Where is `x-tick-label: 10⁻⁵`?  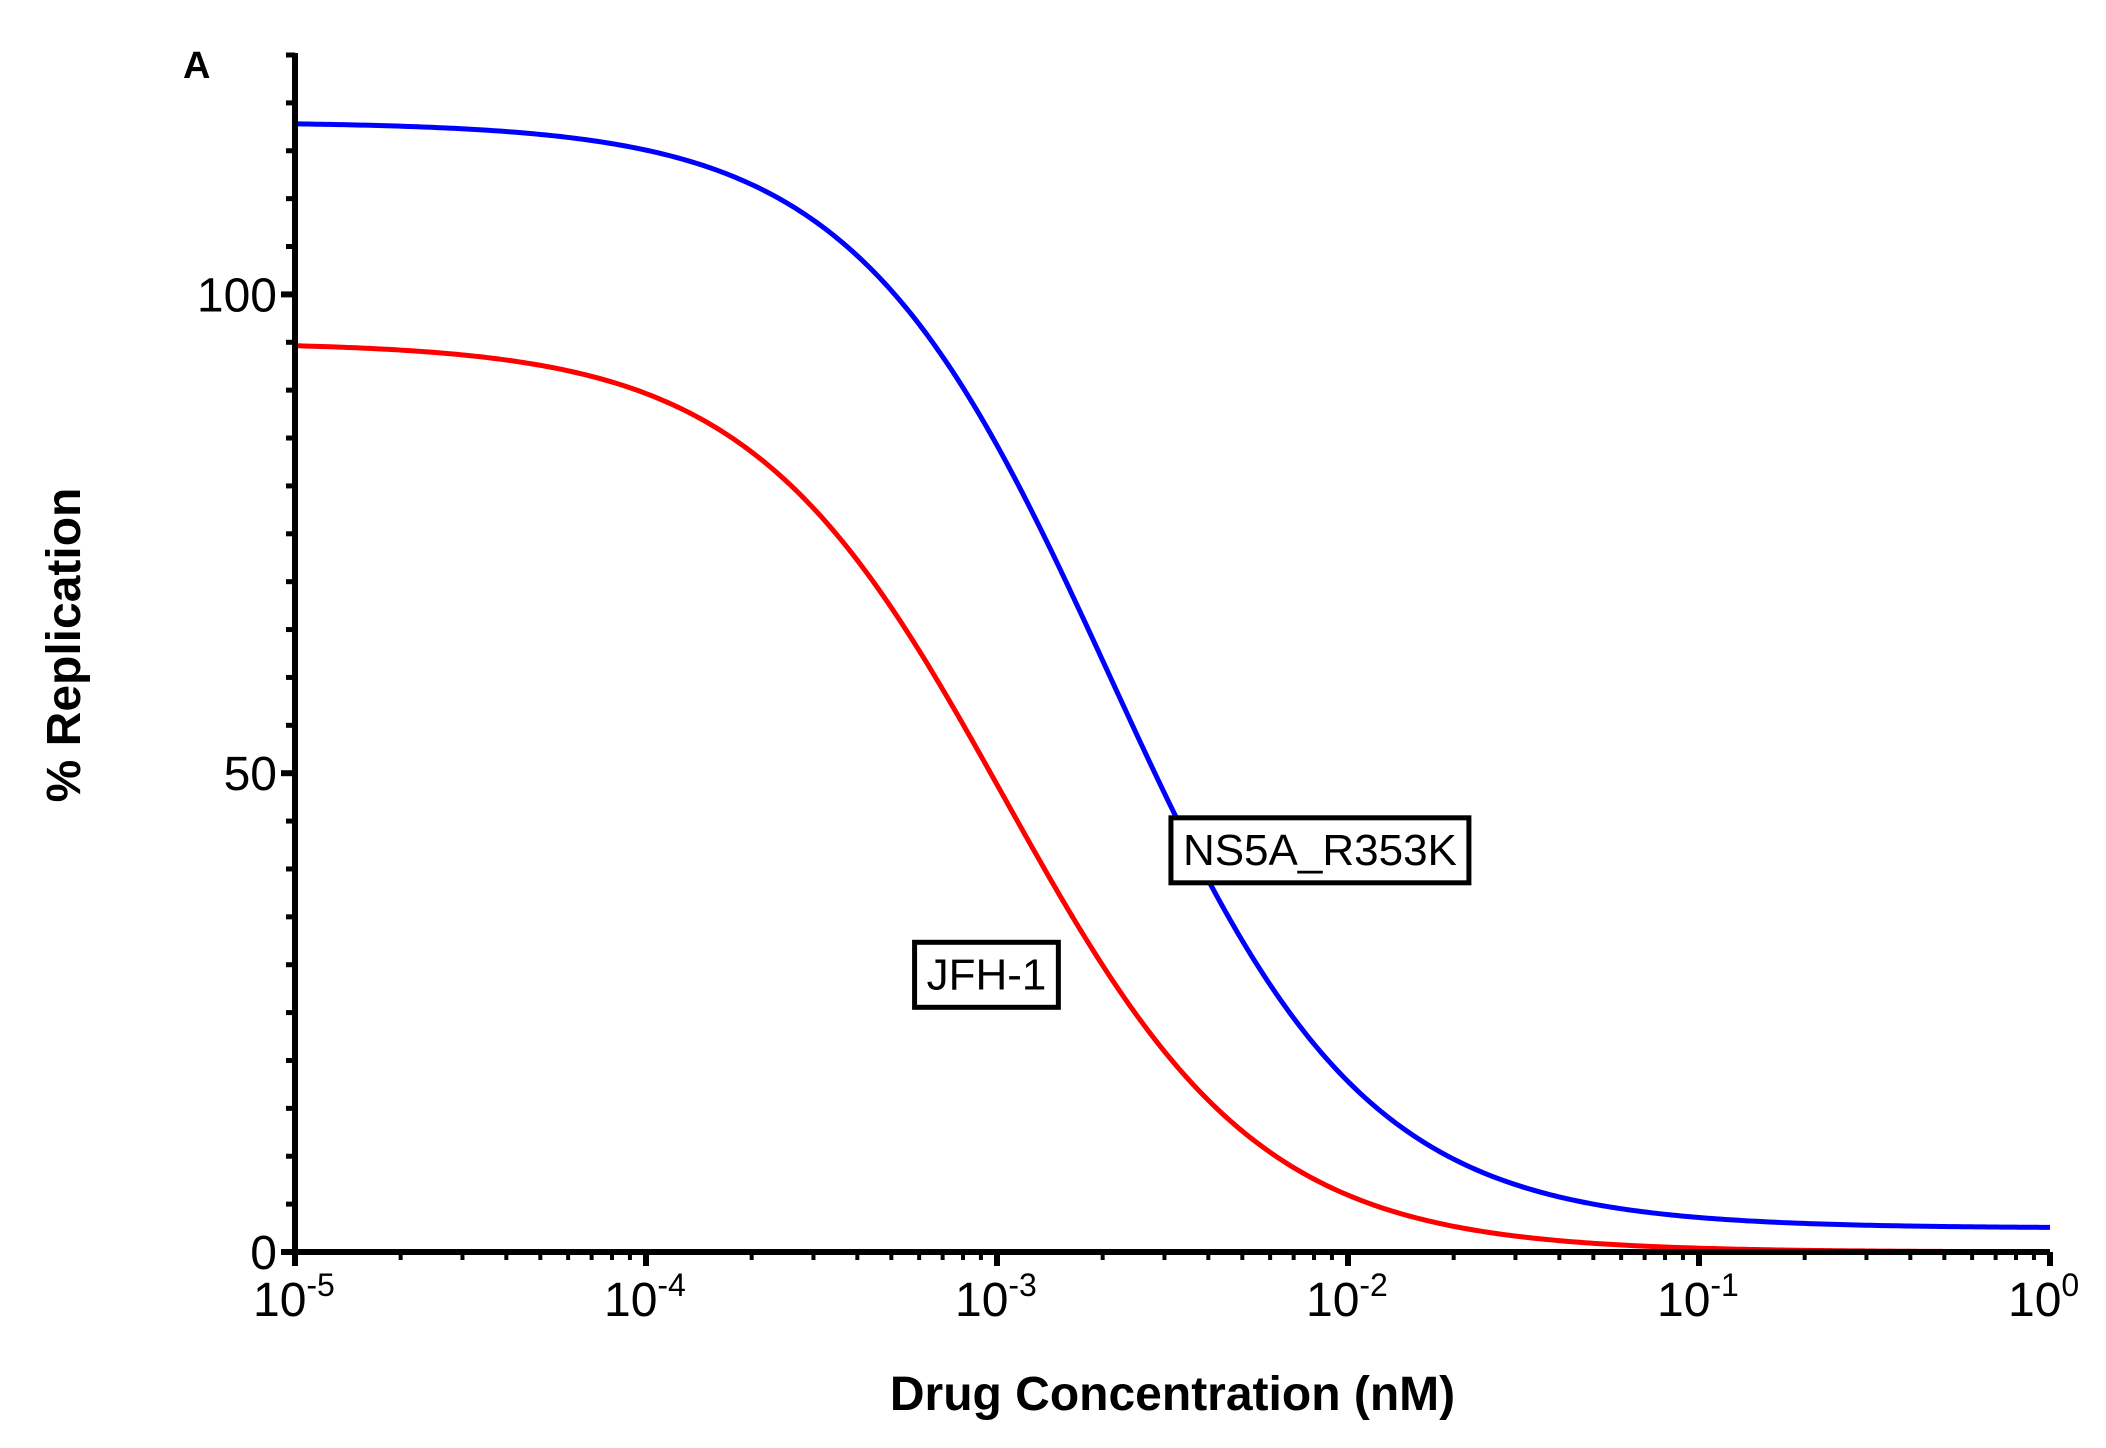
x-tick-label: 10⁻⁵ is located at coordinates (294, 1297).